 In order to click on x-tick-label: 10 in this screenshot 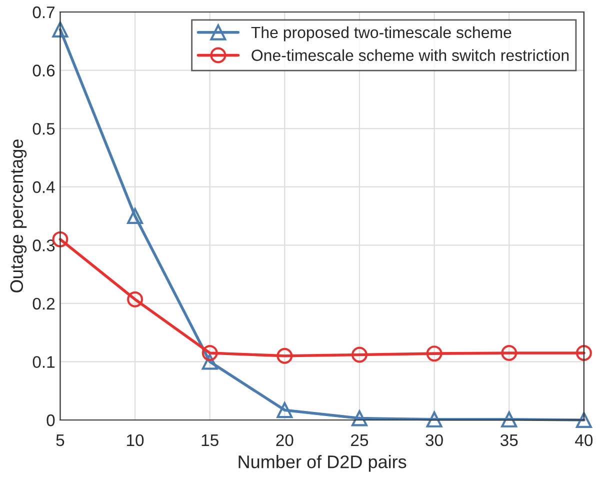, I will do `click(135, 440)`.